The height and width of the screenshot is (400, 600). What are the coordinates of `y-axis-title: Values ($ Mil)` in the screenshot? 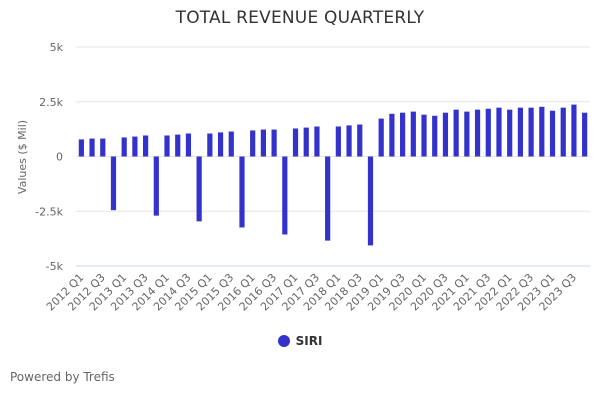 It's located at (22, 157).